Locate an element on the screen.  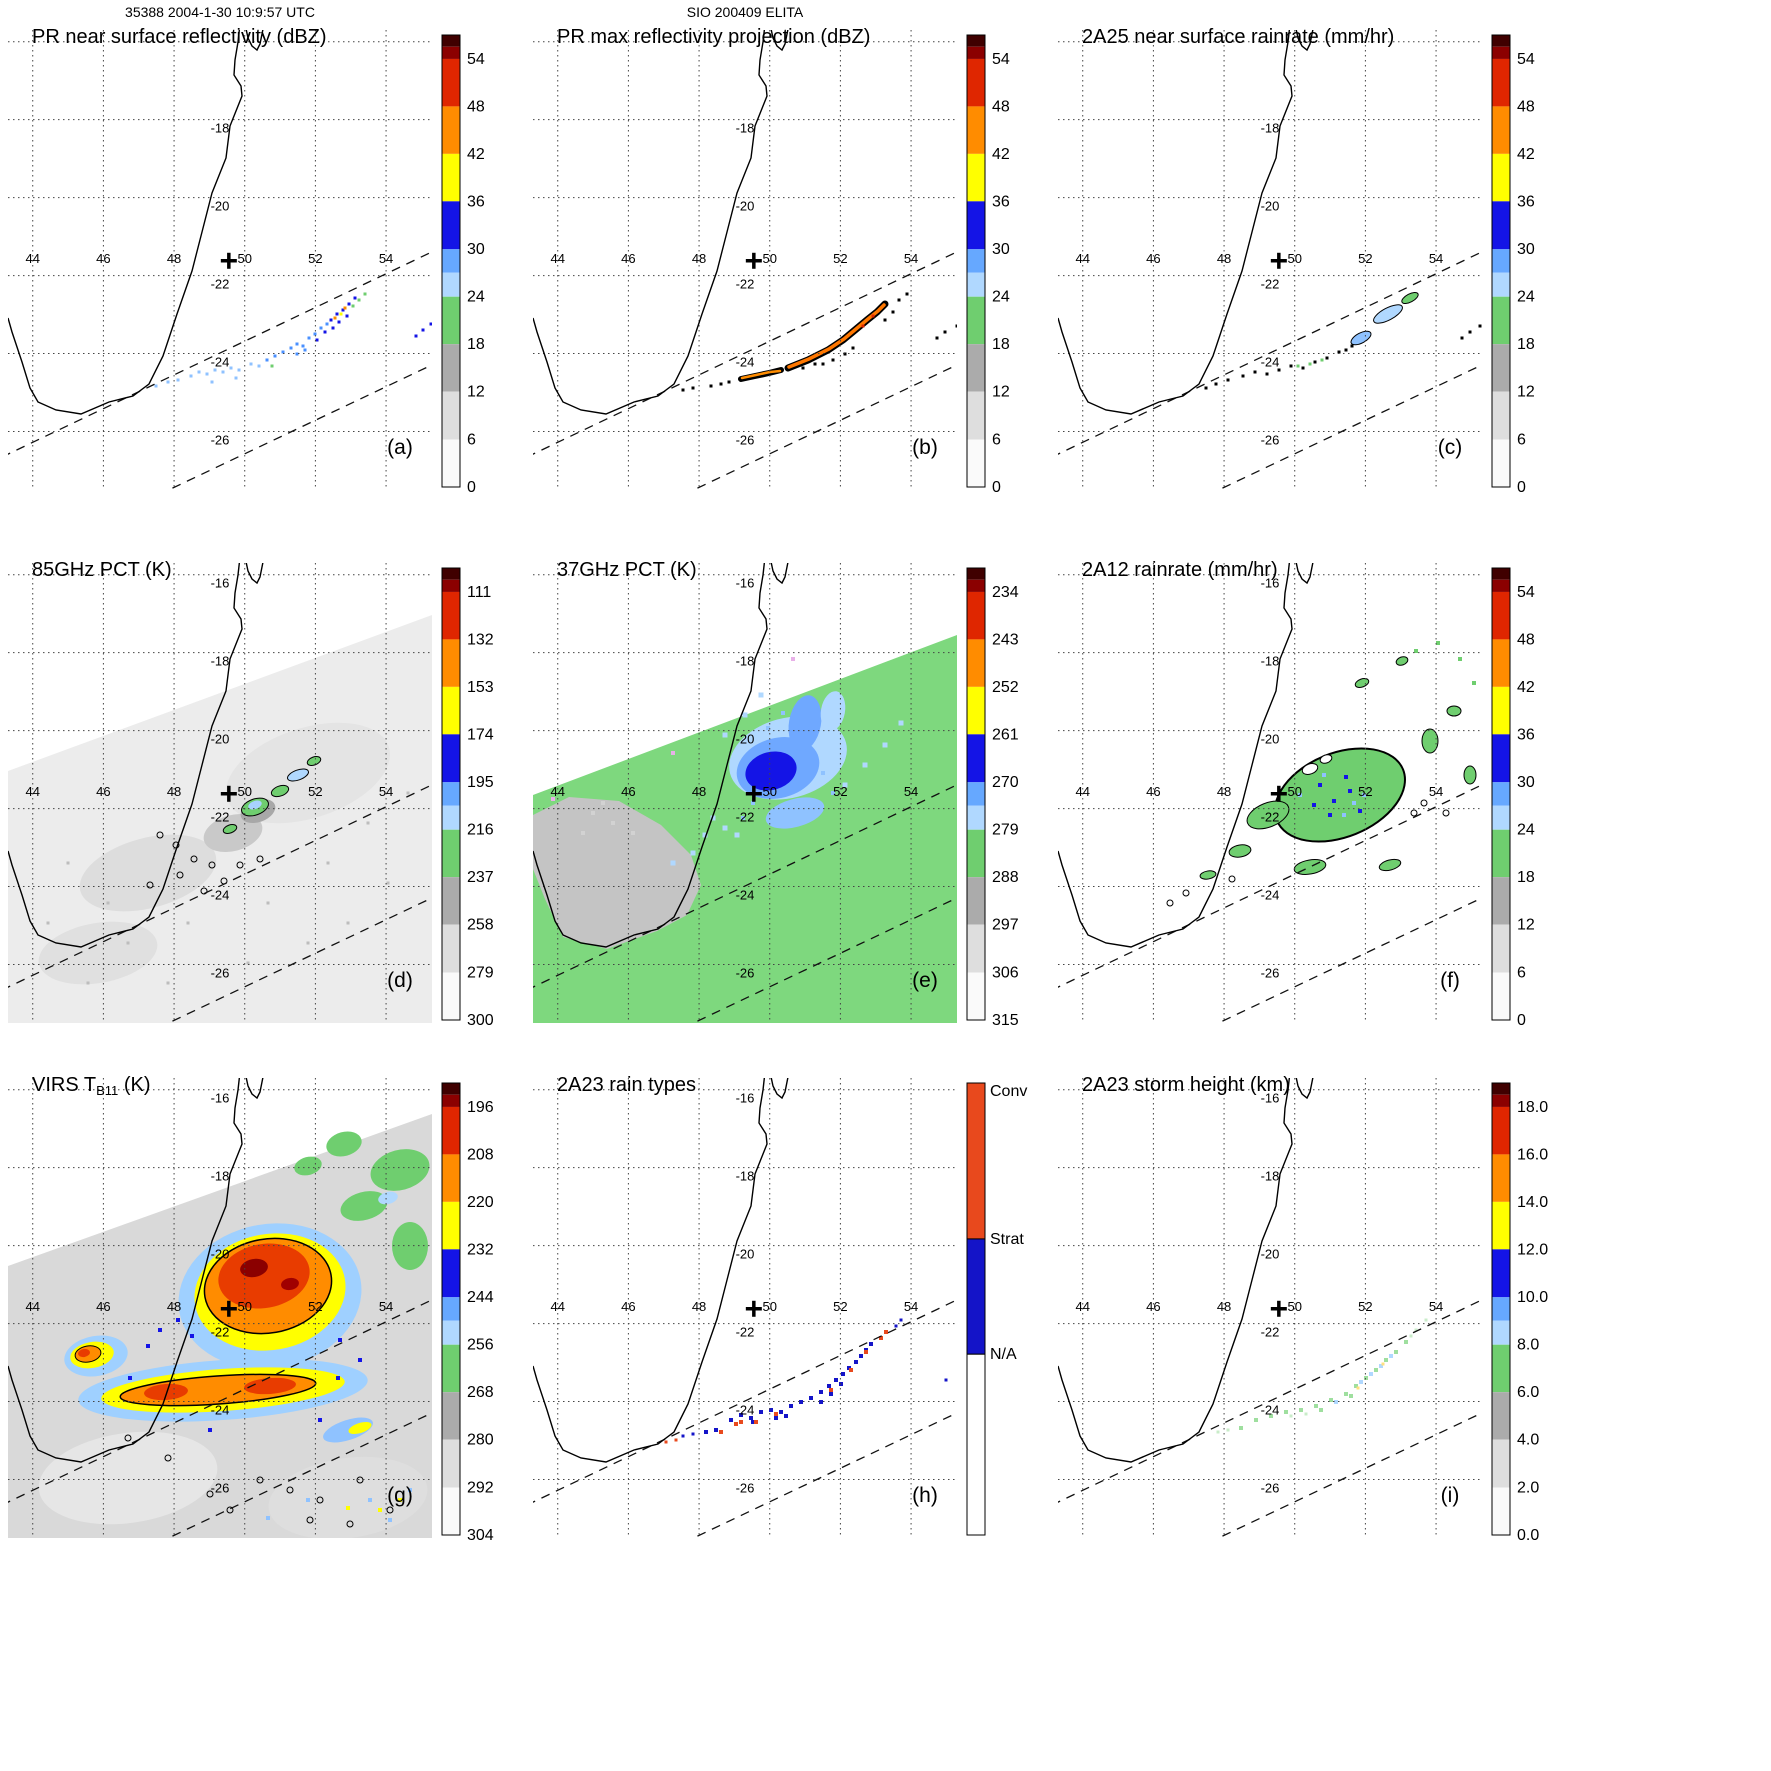
colorbar-tick-label: 268 is located at coordinates (480, 1392).